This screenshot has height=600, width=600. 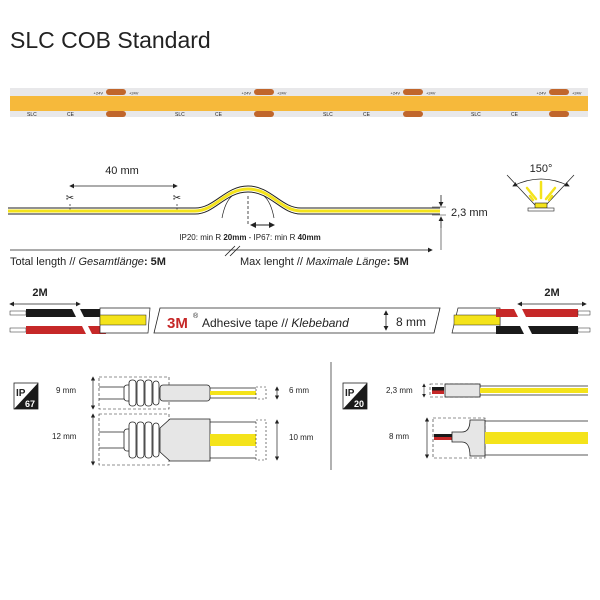 I want to click on left-cable-length: 2M, so click(x=39, y=293).